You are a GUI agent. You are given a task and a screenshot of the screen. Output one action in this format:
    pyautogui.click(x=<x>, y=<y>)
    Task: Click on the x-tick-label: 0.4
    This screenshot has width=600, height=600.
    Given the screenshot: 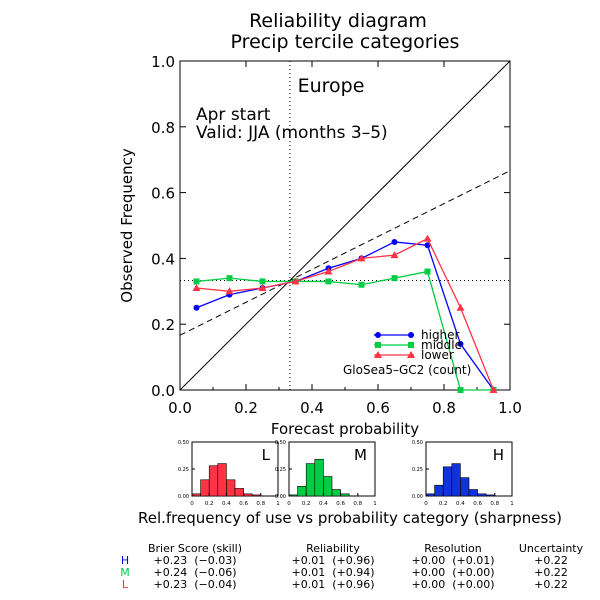 What is the action you would take?
    pyautogui.click(x=312, y=408)
    